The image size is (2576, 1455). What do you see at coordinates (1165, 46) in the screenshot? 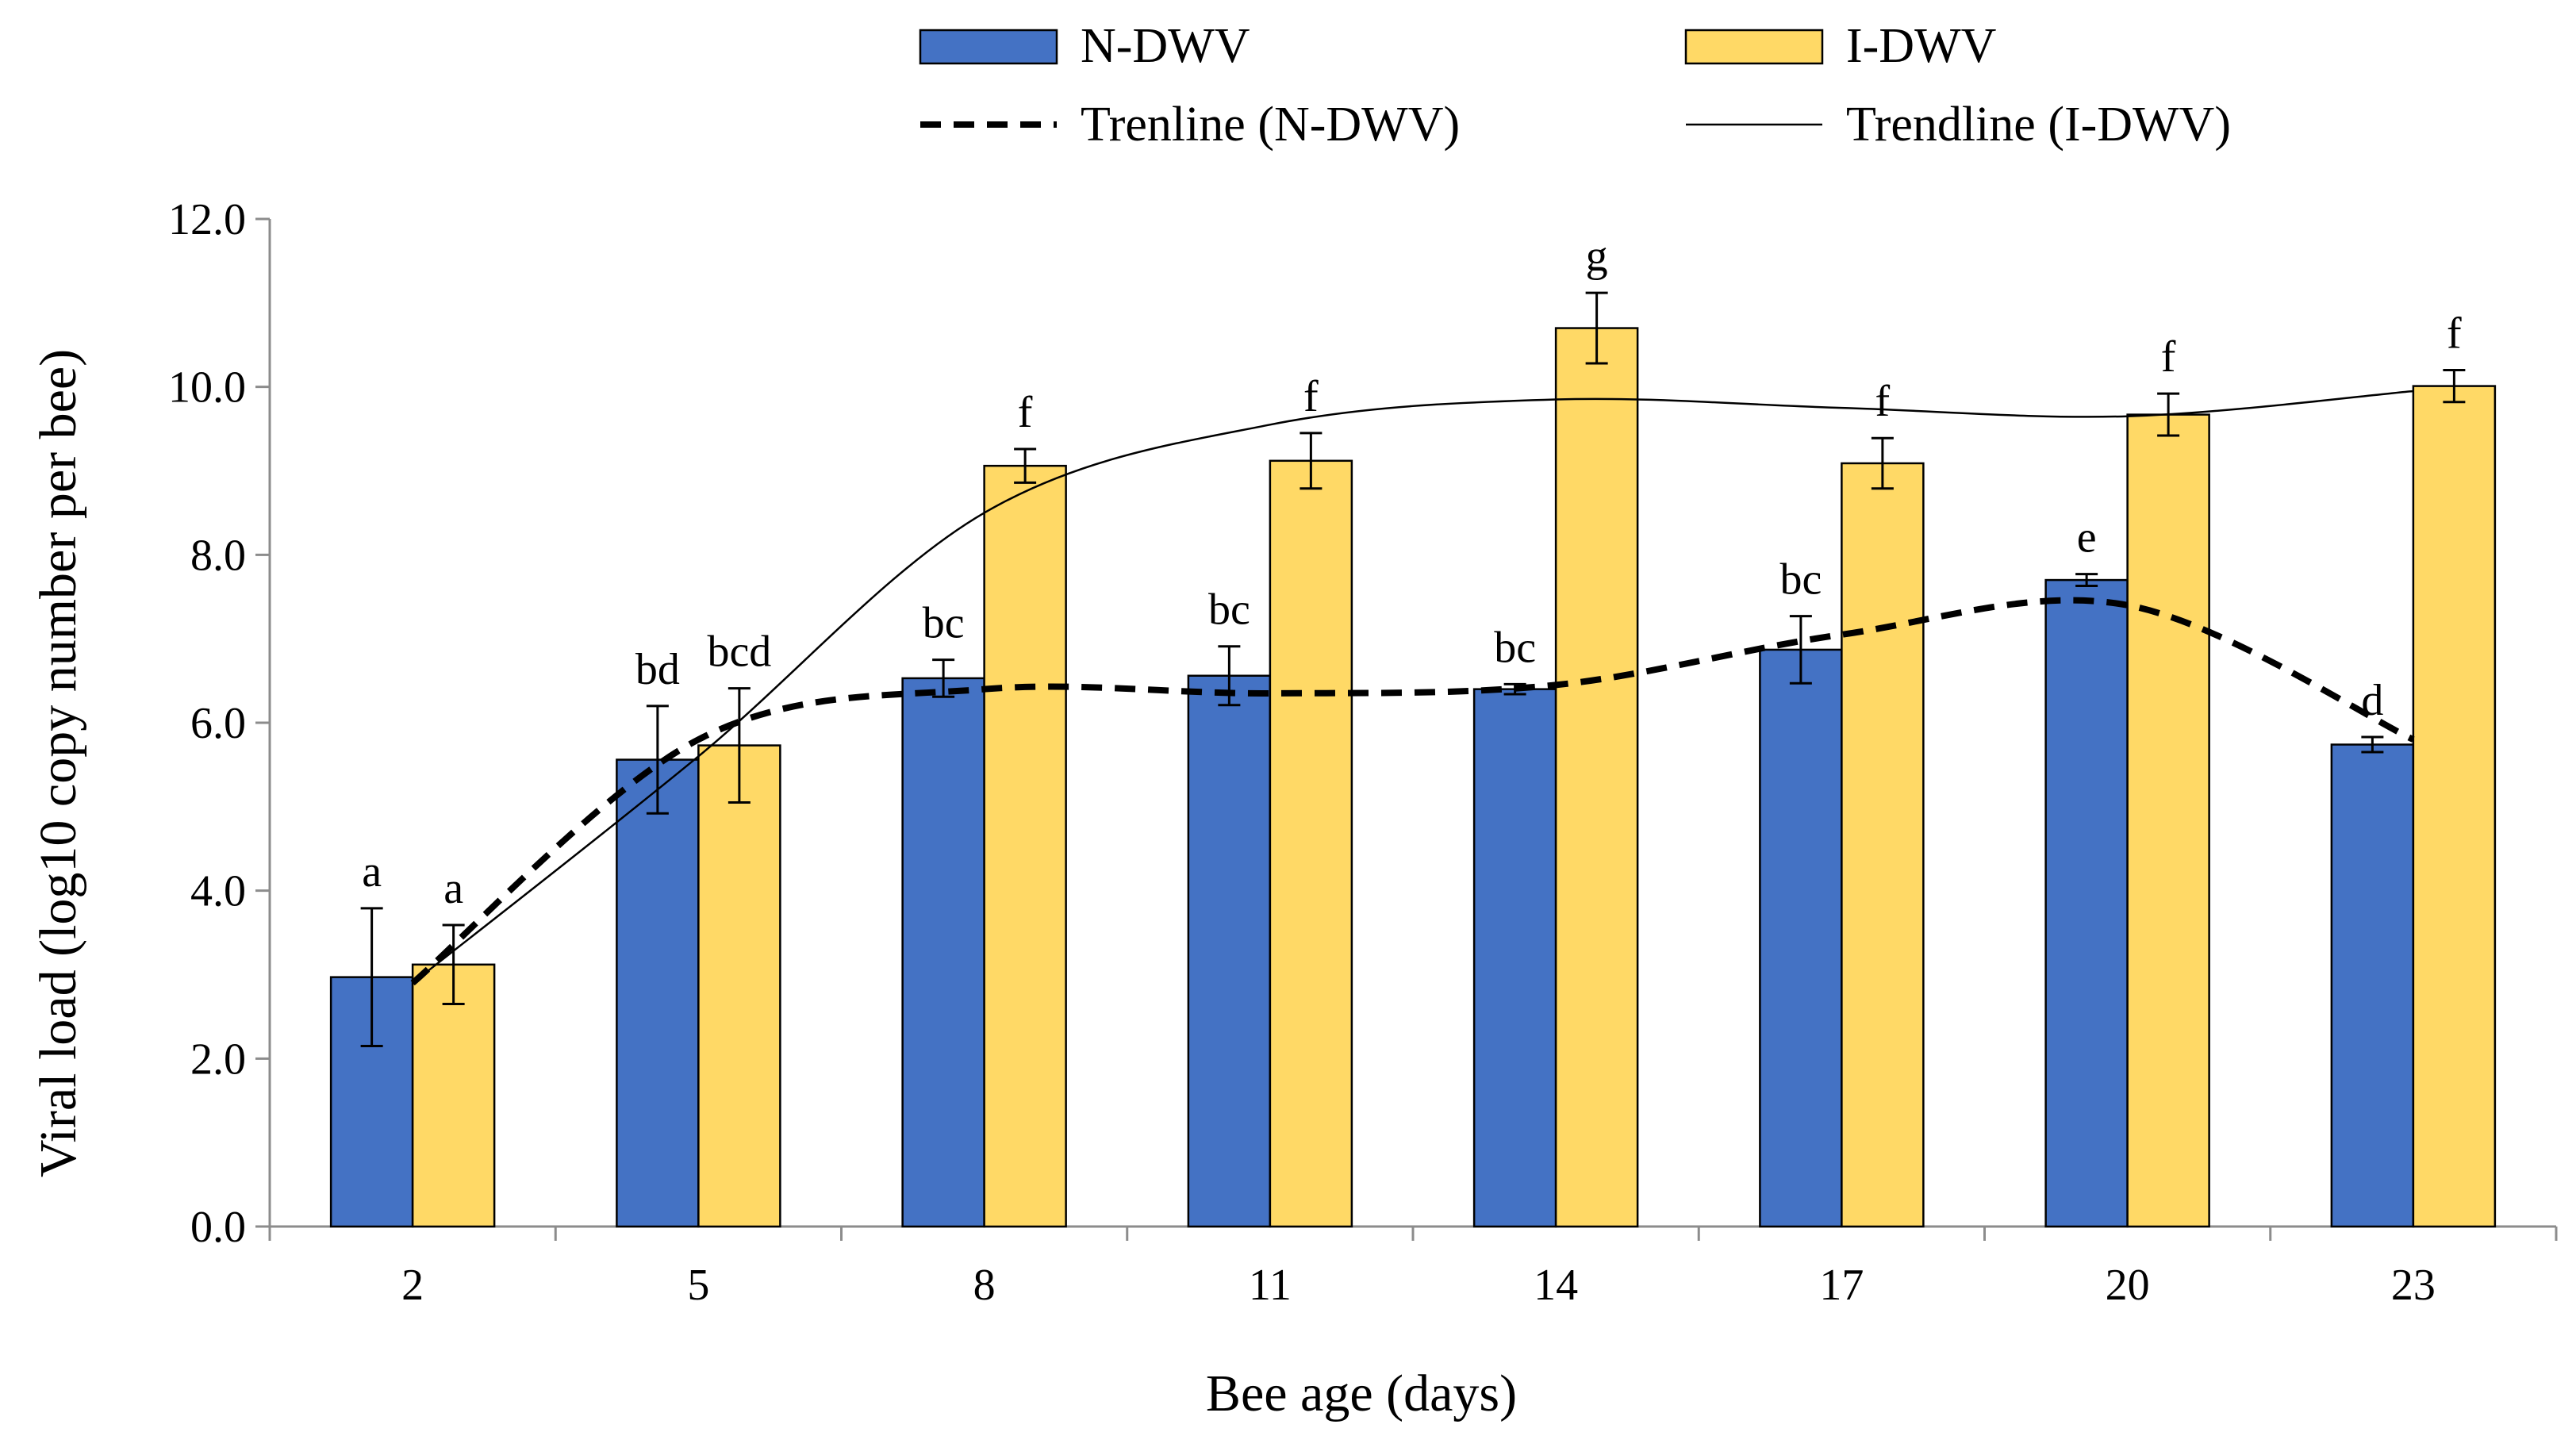
I see `legend-label-n-dwv: N-DWV` at bounding box center [1165, 46].